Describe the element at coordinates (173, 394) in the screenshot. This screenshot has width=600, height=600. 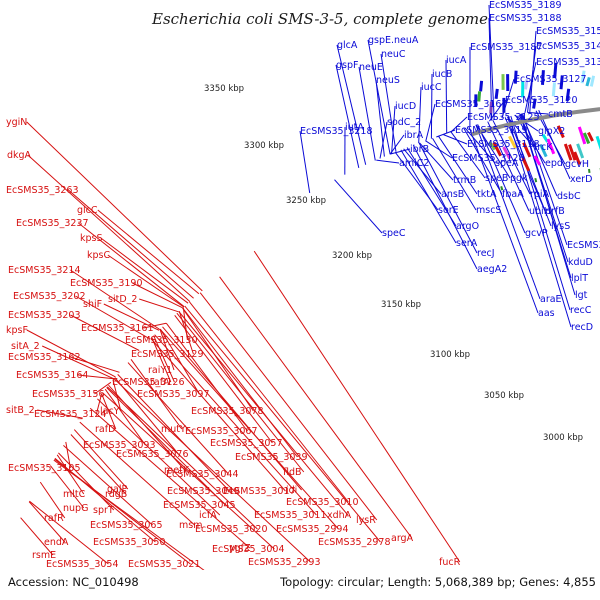
I see `reverse-gene-label: EcSMS35_3097` at that location.